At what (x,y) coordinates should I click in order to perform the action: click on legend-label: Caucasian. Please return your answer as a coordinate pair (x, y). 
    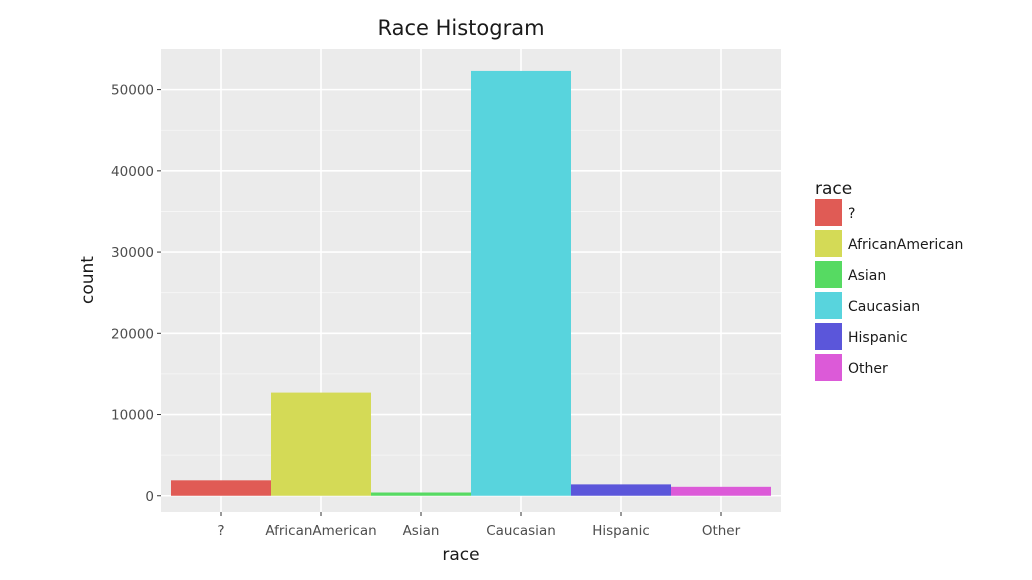
    Looking at the image, I should click on (884, 307).